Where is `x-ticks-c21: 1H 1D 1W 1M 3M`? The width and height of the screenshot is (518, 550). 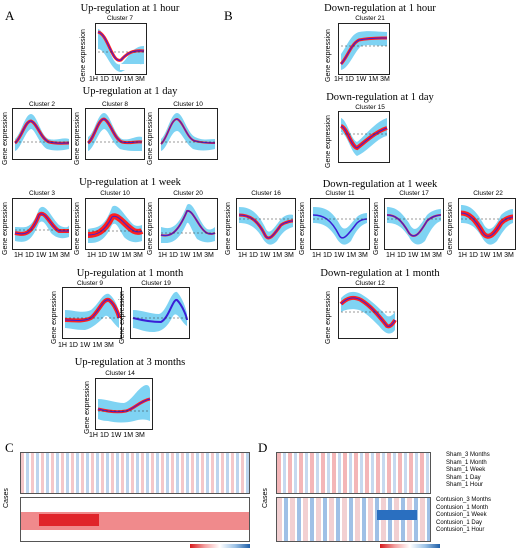
x-ticks-c21: 1H 1D 1W 1M 3M is located at coordinates (362, 79).